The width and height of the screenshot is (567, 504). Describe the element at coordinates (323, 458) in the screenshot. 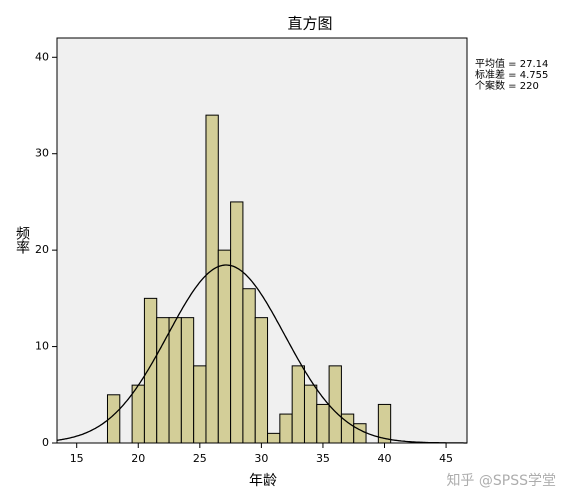

I see `x-tick-label: 35` at that location.